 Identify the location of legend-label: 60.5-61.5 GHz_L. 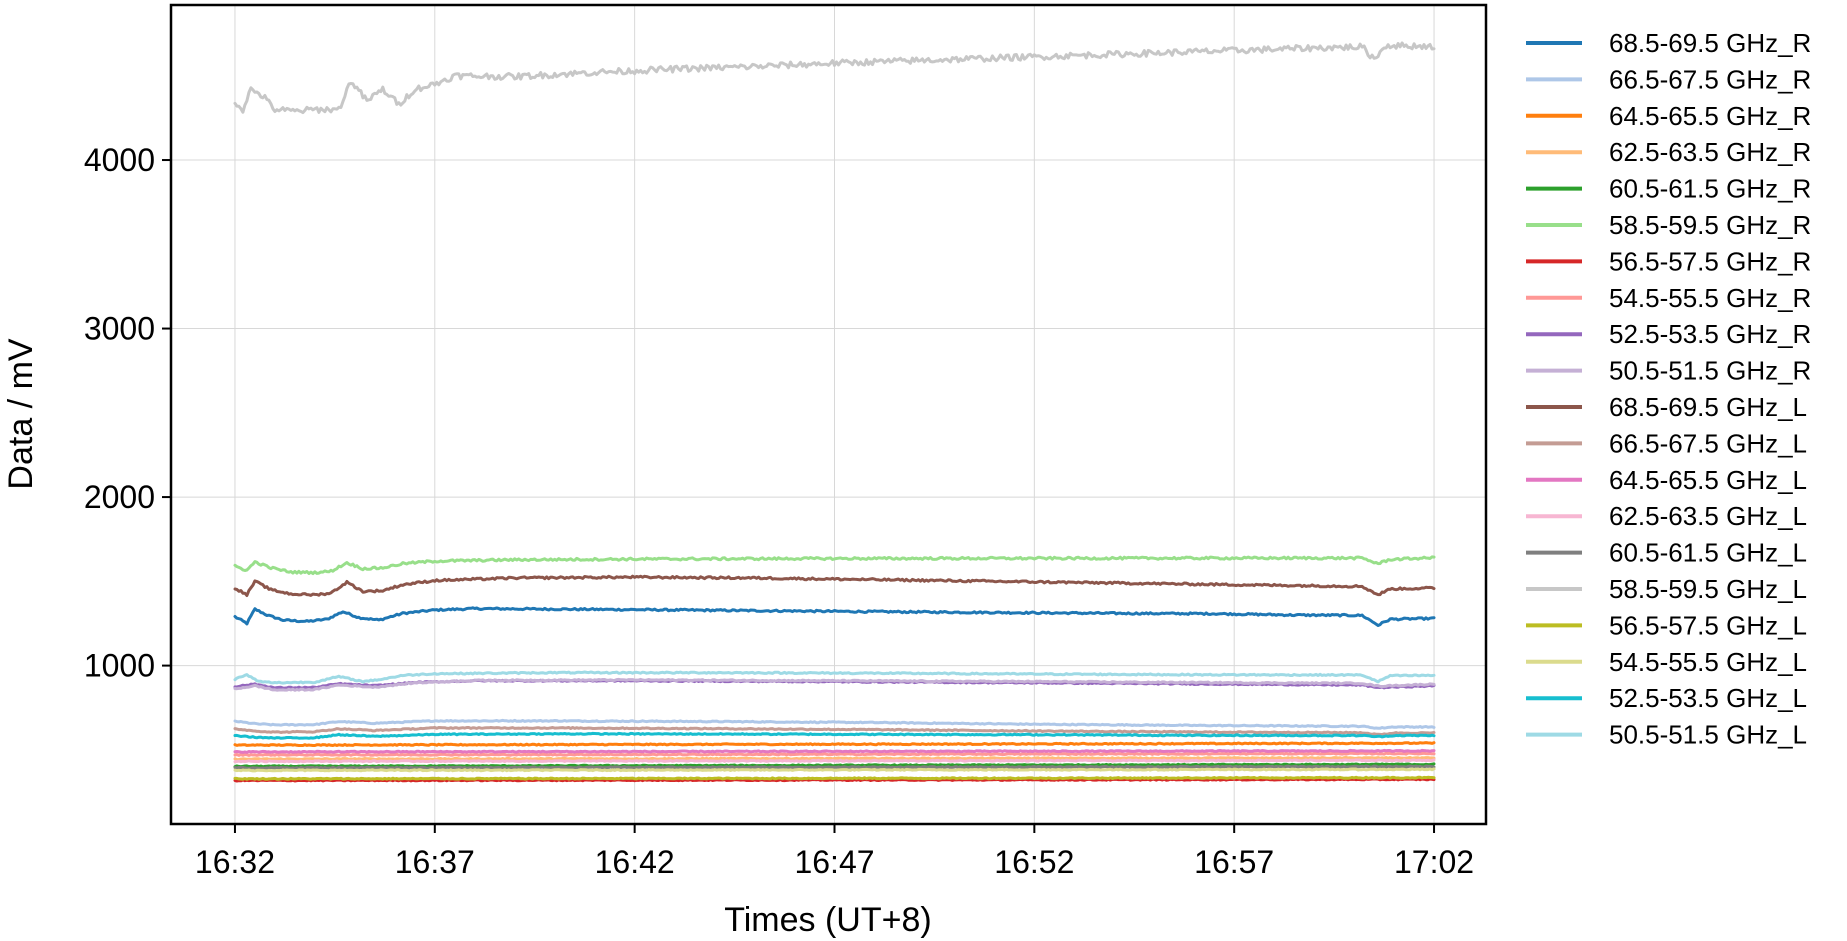
(1708, 553).